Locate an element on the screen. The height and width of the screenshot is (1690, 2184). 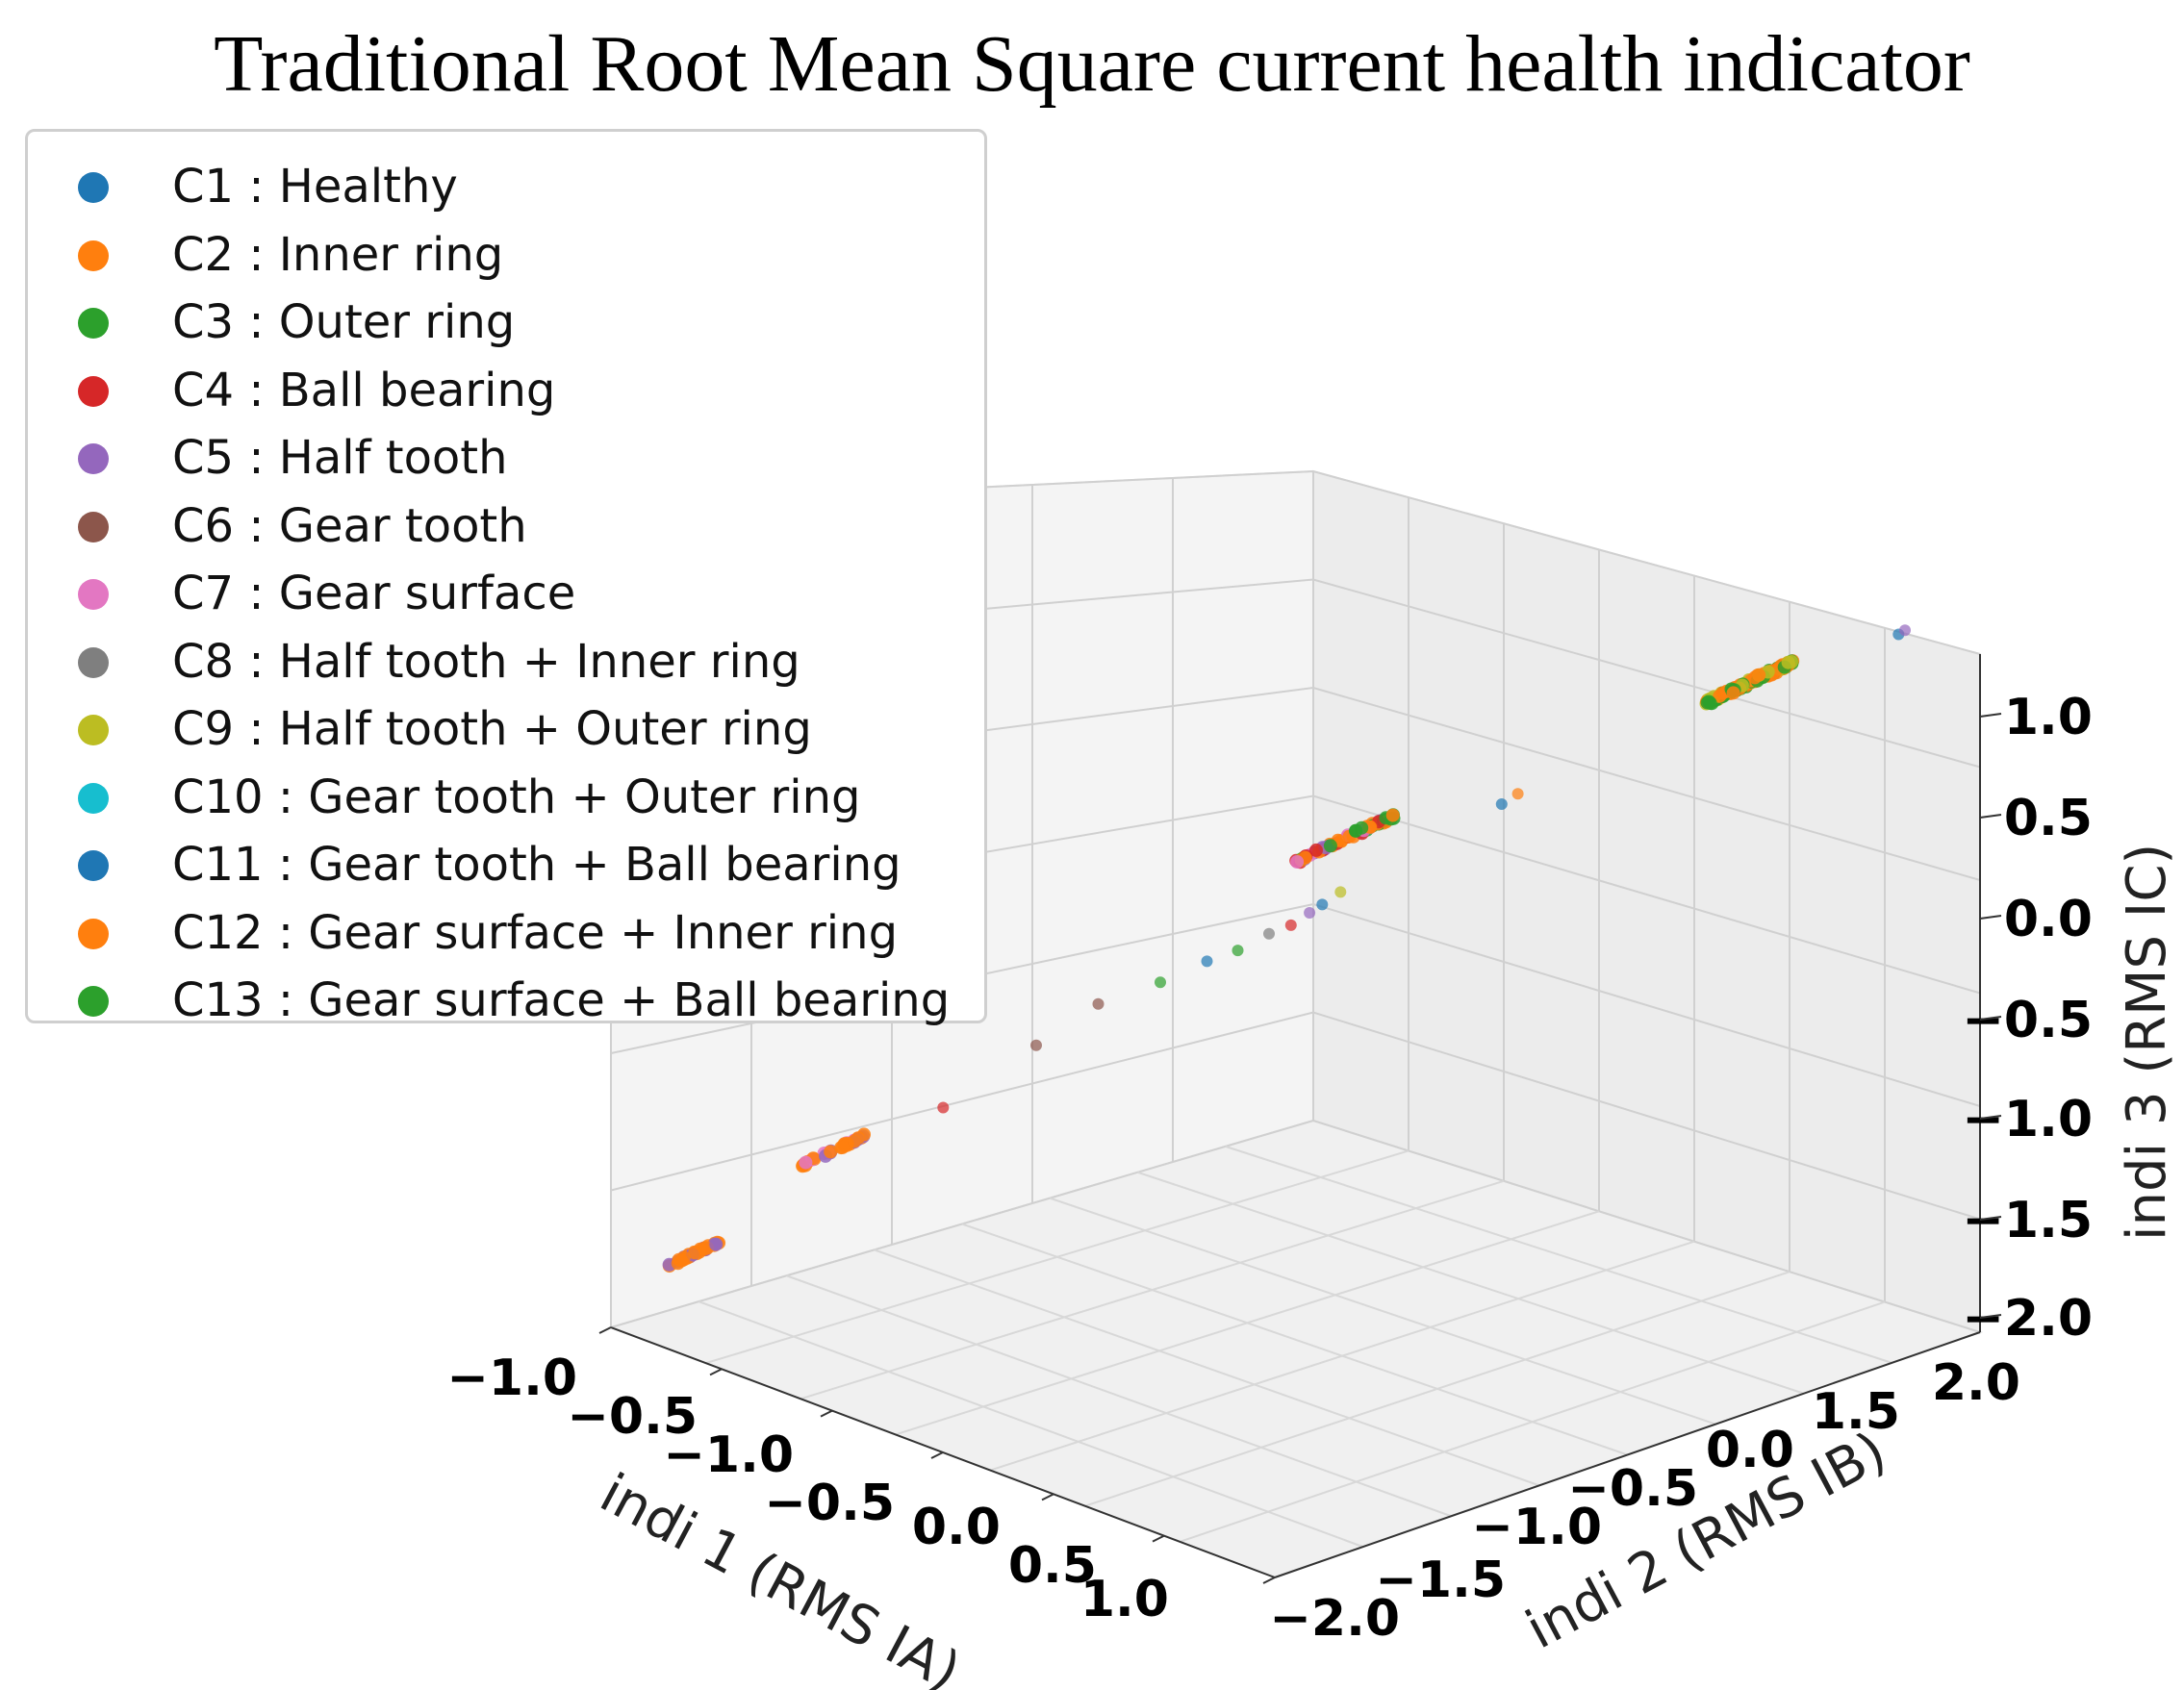
legend-item: C13 : Gear surface + Ball bearing is located at coordinates (506, 997).